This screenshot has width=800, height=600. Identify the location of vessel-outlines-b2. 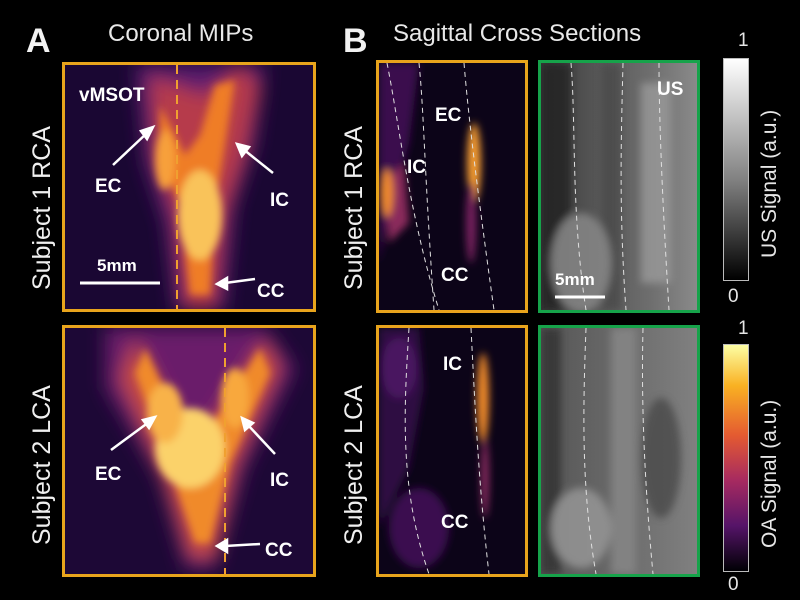
(447, 451).